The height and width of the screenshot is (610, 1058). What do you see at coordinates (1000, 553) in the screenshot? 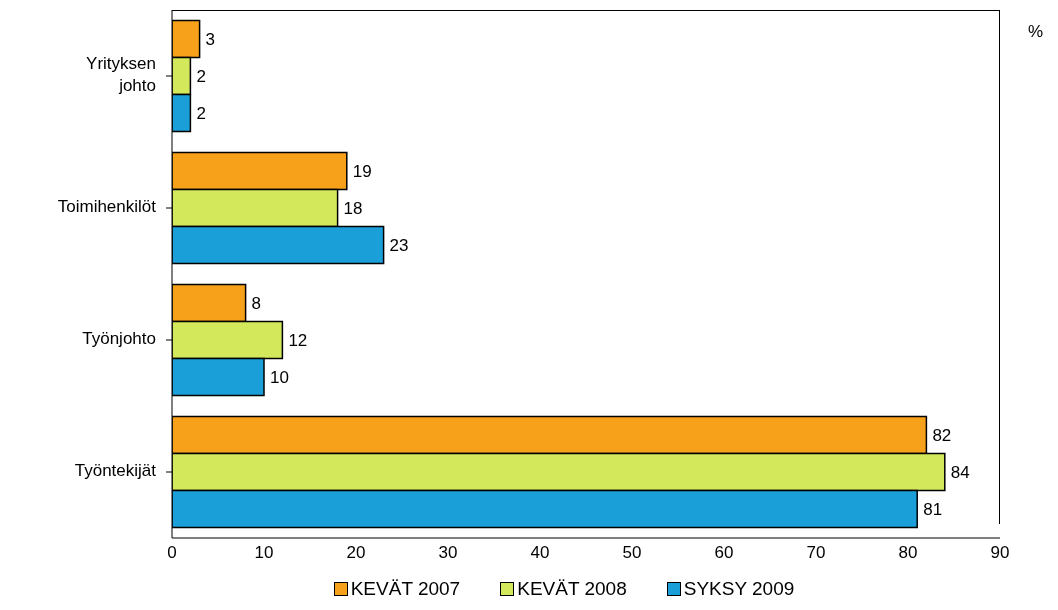
I see `x-tick-label: 90` at bounding box center [1000, 553].